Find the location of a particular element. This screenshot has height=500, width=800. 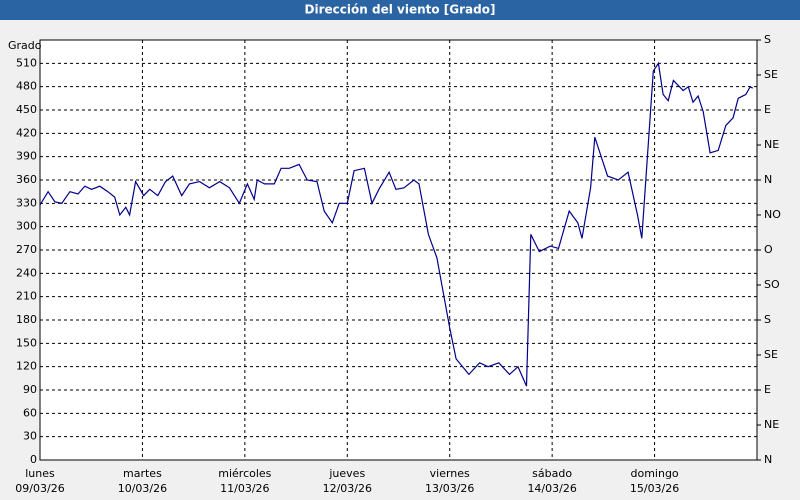

y-tick-label: 210 is located at coordinates (26, 296).